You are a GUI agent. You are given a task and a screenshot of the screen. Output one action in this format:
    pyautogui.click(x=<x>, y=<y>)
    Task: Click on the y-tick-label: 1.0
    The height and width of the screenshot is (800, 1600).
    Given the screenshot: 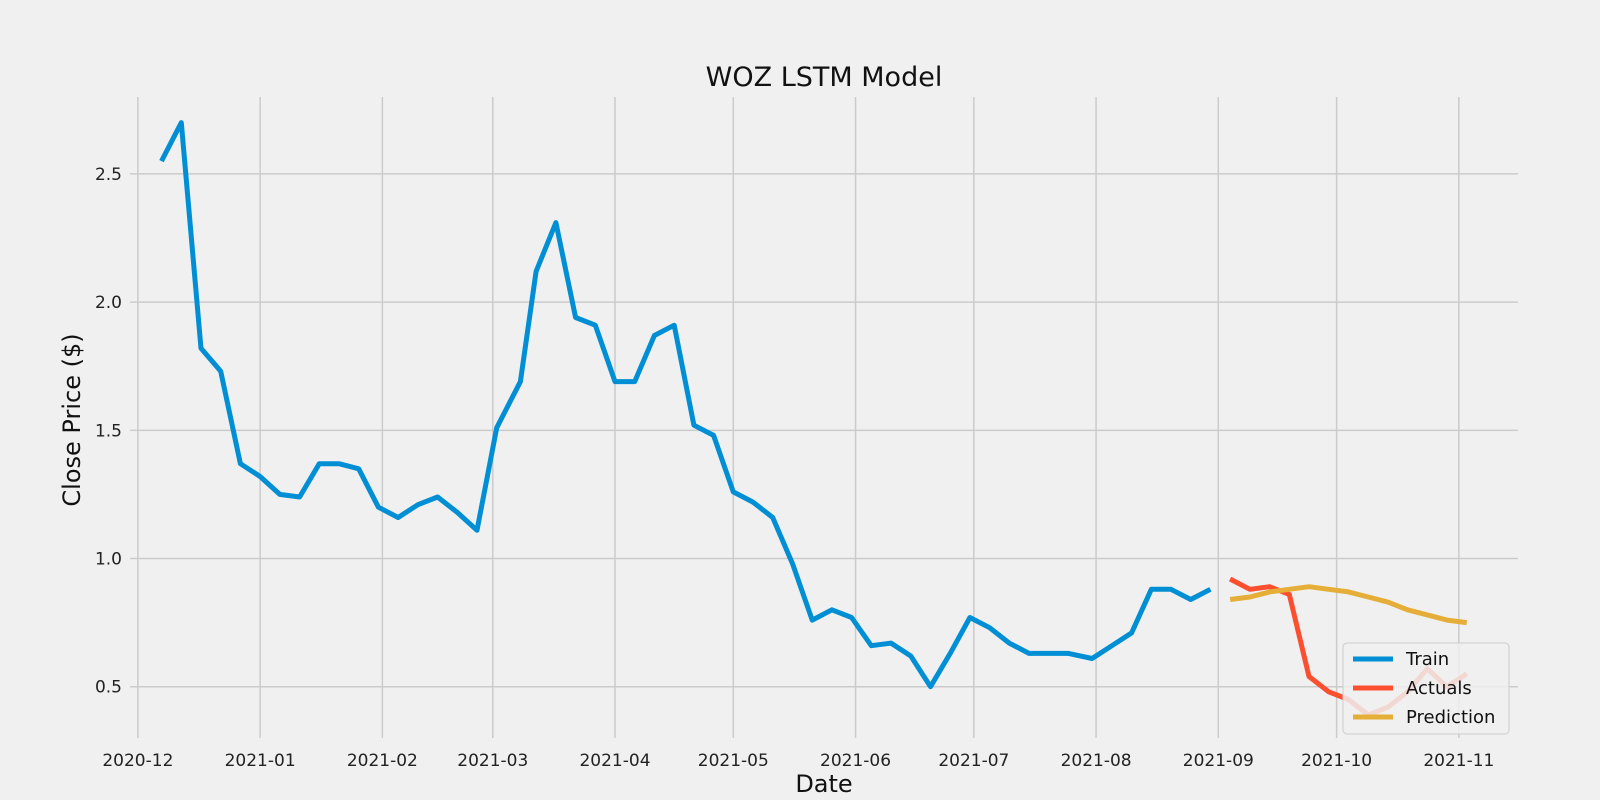 What is the action you would take?
    pyautogui.click(x=108, y=560)
    